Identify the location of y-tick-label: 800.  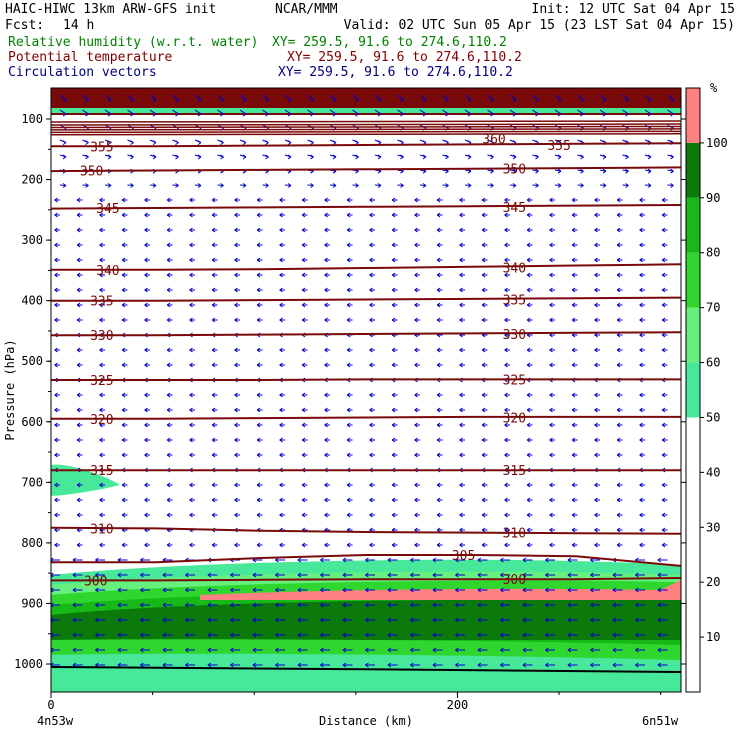
(32, 543).